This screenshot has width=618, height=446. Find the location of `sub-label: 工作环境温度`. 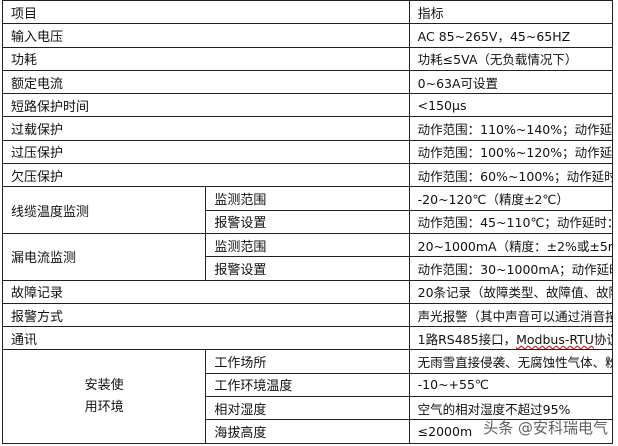

sub-label: 工作环境温度 is located at coordinates (307, 385).